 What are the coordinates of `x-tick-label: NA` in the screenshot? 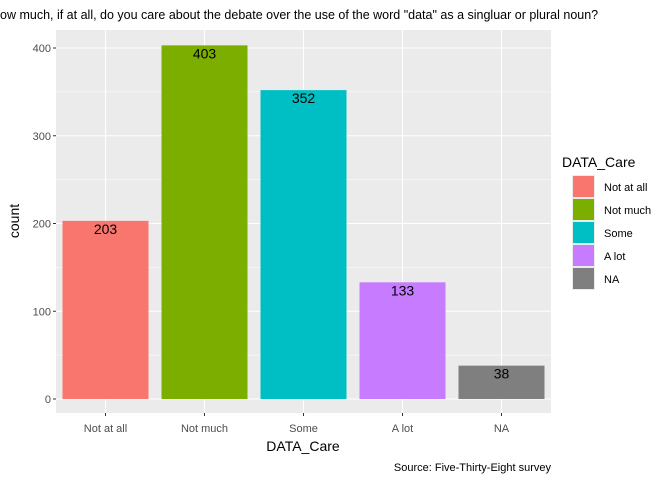 It's located at (502, 429).